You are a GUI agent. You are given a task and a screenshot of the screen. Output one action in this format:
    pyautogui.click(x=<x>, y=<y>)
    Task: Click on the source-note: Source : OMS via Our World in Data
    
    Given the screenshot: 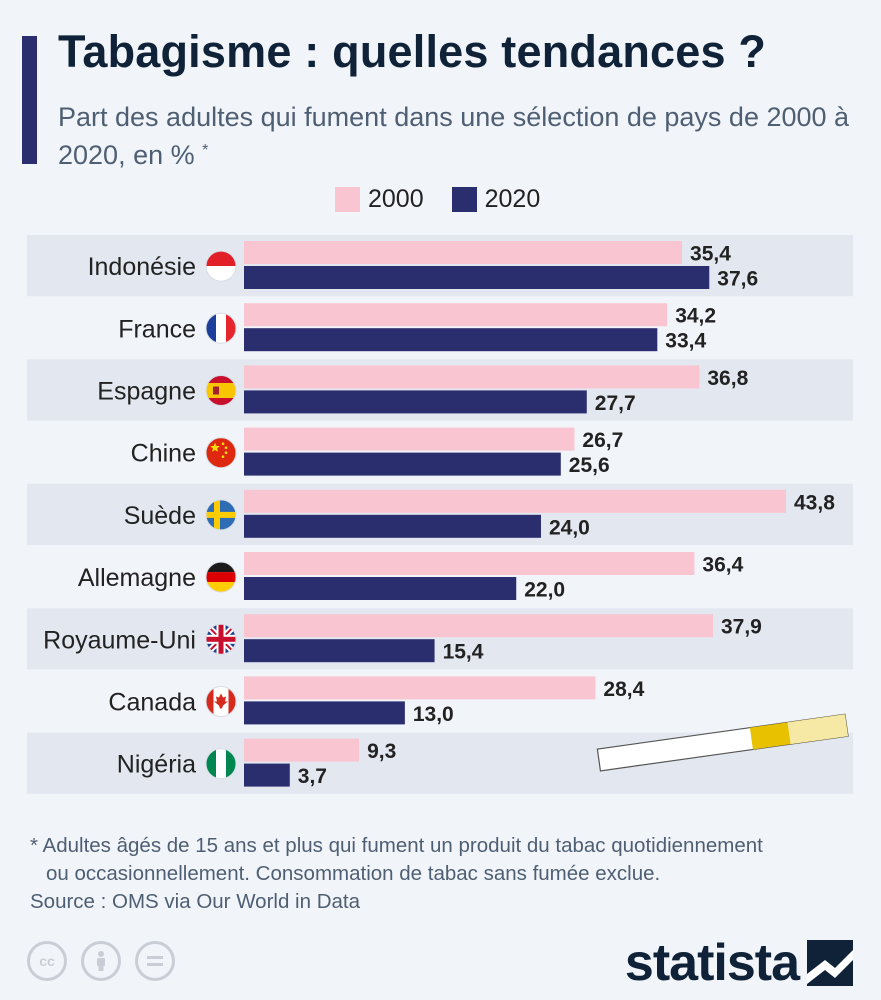 What is the action you would take?
    pyautogui.click(x=195, y=901)
    